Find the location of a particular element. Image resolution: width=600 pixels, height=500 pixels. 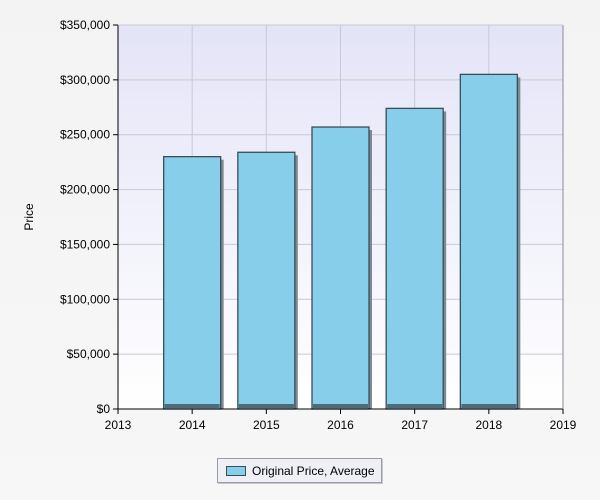

x-tick-label: 2018 is located at coordinates (488, 425).